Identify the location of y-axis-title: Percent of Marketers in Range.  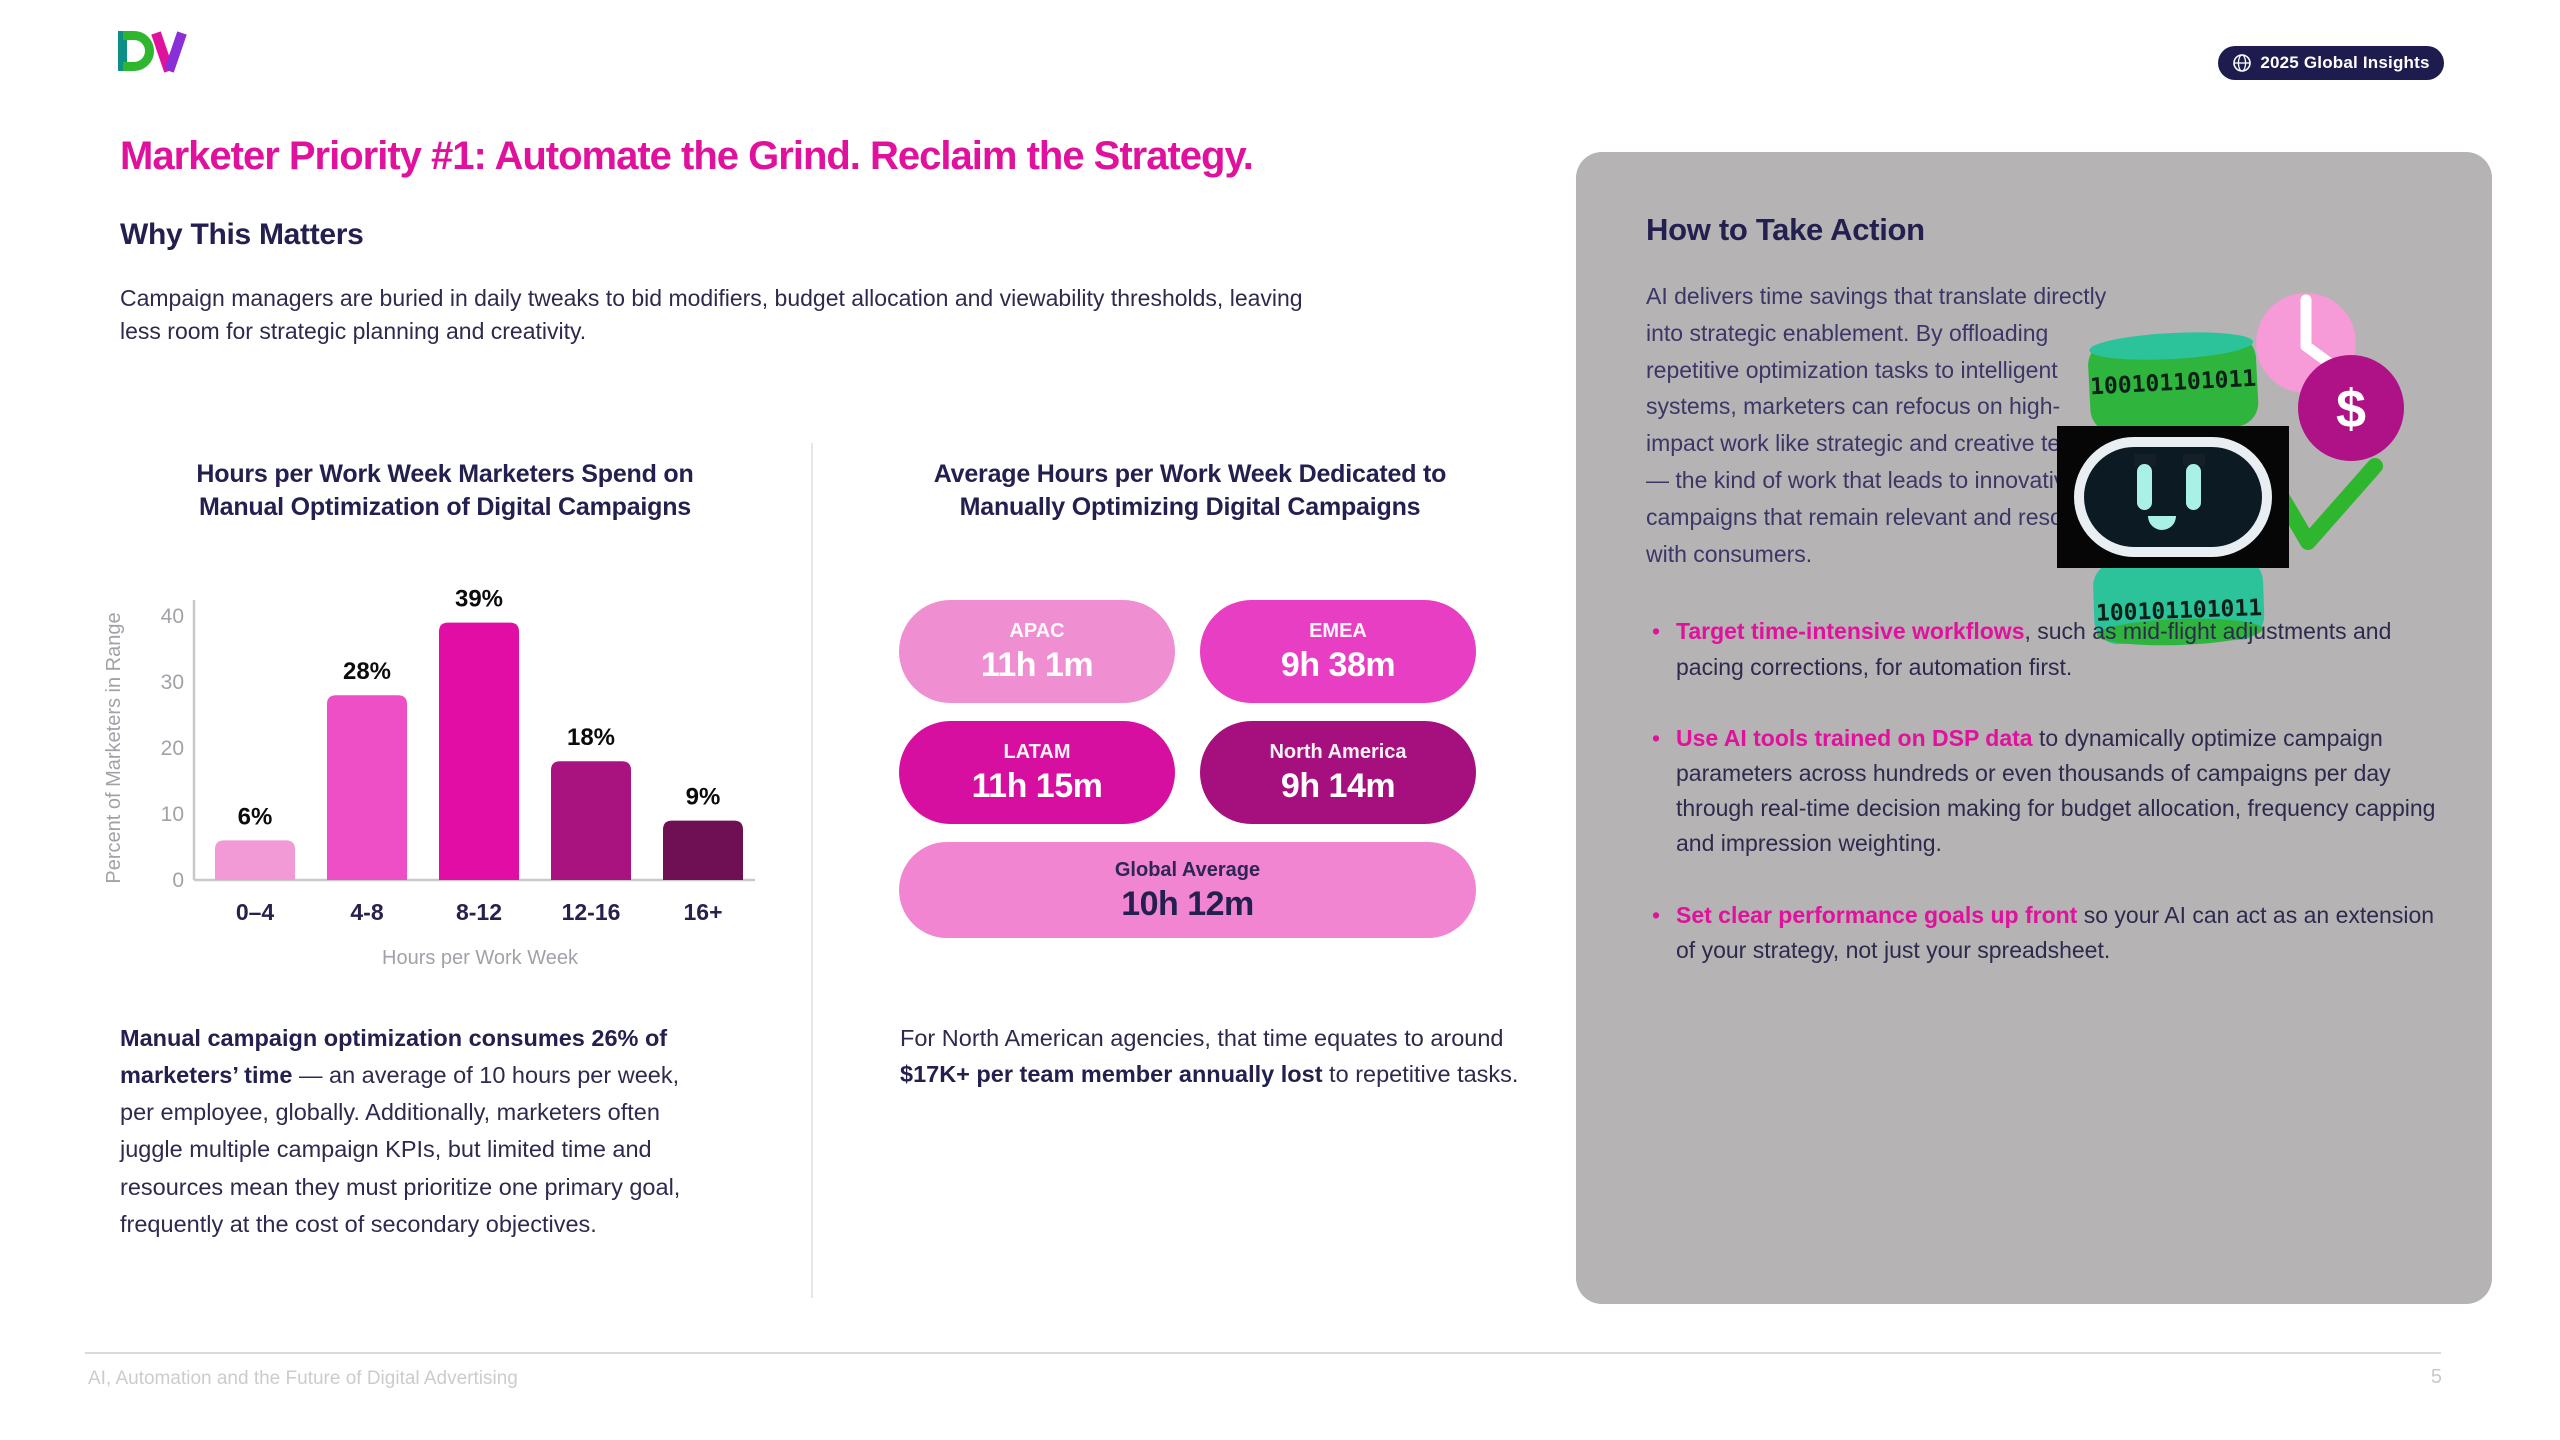
(114, 747).